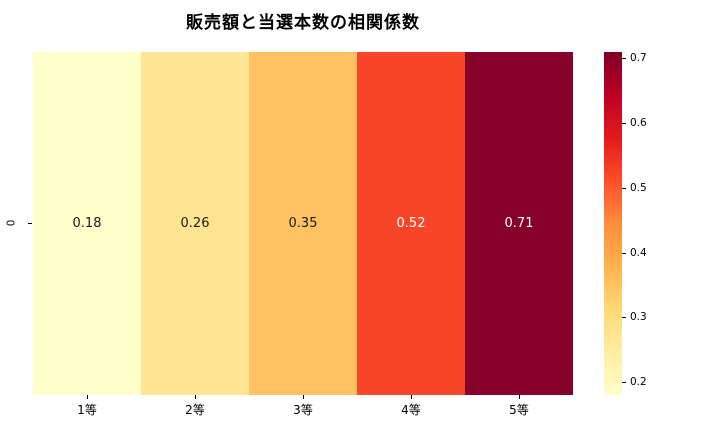 Image resolution: width=720 pixels, height=432 pixels. What do you see at coordinates (303, 23) in the screenshot?
I see `chart-title: 販売額と当選本数の相関係数` at bounding box center [303, 23].